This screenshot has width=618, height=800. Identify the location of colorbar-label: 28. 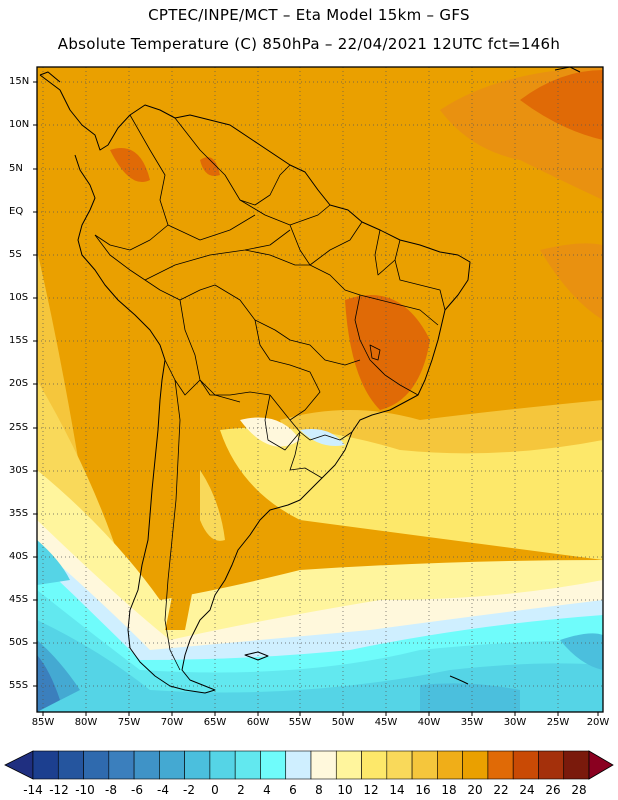
(579, 790).